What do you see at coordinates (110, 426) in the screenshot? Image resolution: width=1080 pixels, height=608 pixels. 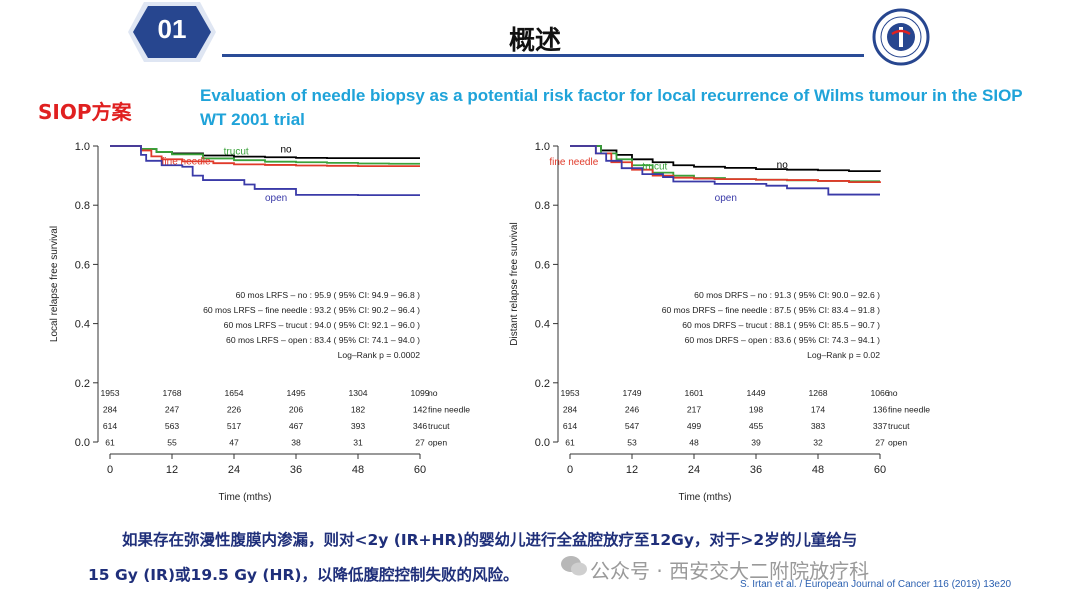 I see `lrfs-risk-cell: 614` at bounding box center [110, 426].